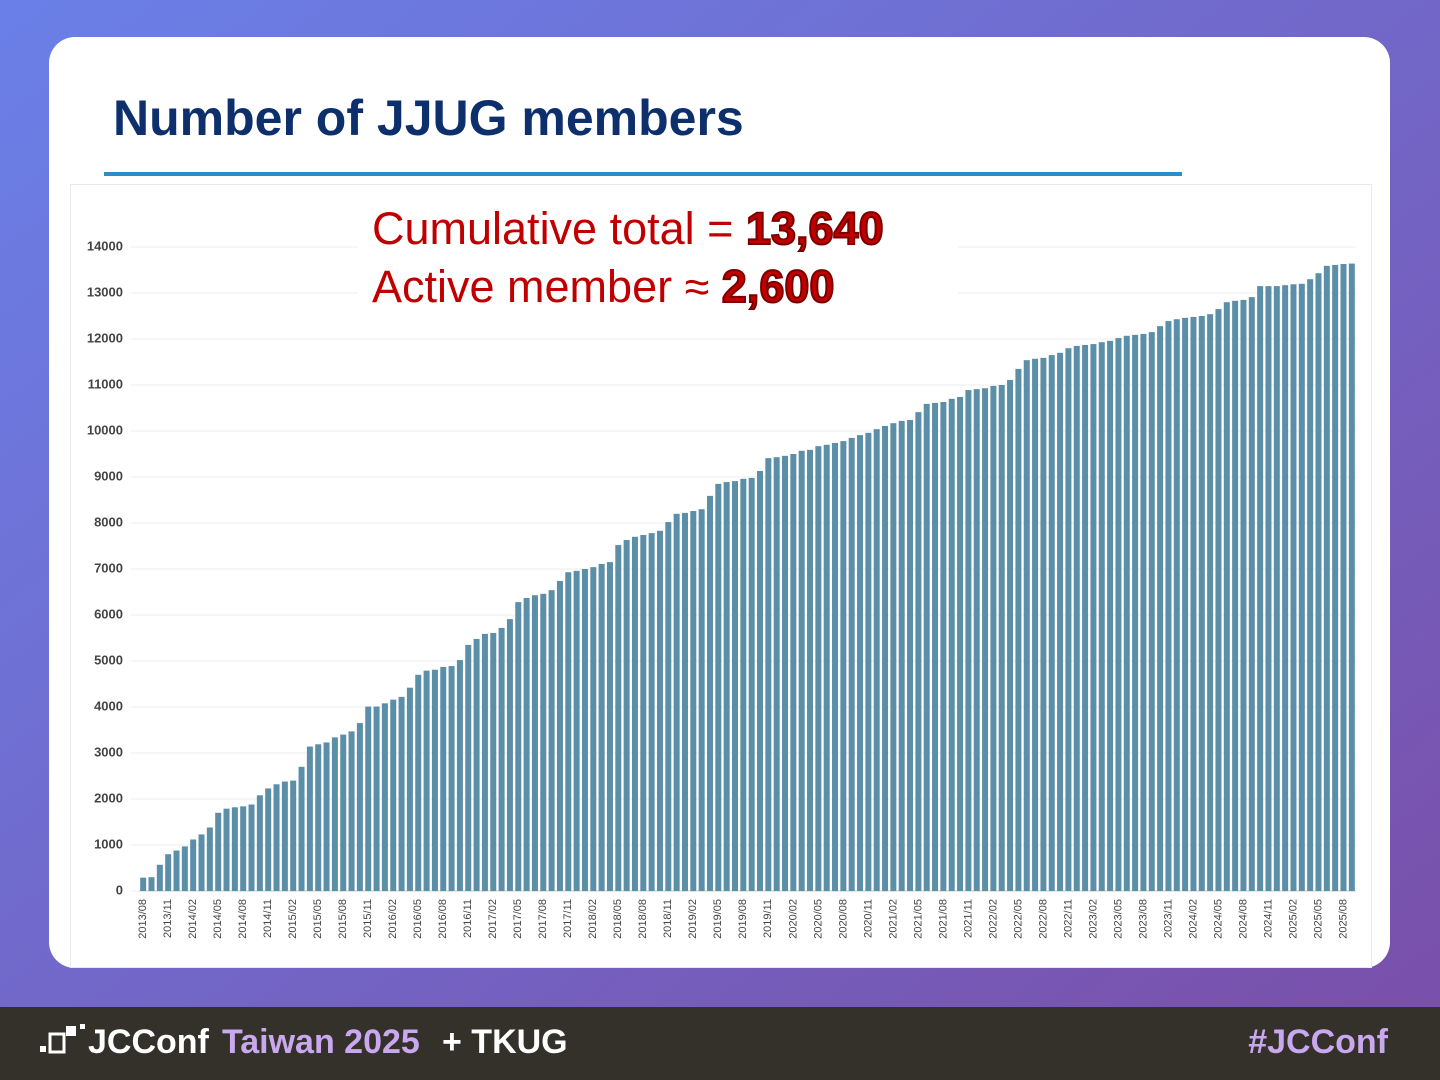  I want to click on annotation-box, so click(658, 259).